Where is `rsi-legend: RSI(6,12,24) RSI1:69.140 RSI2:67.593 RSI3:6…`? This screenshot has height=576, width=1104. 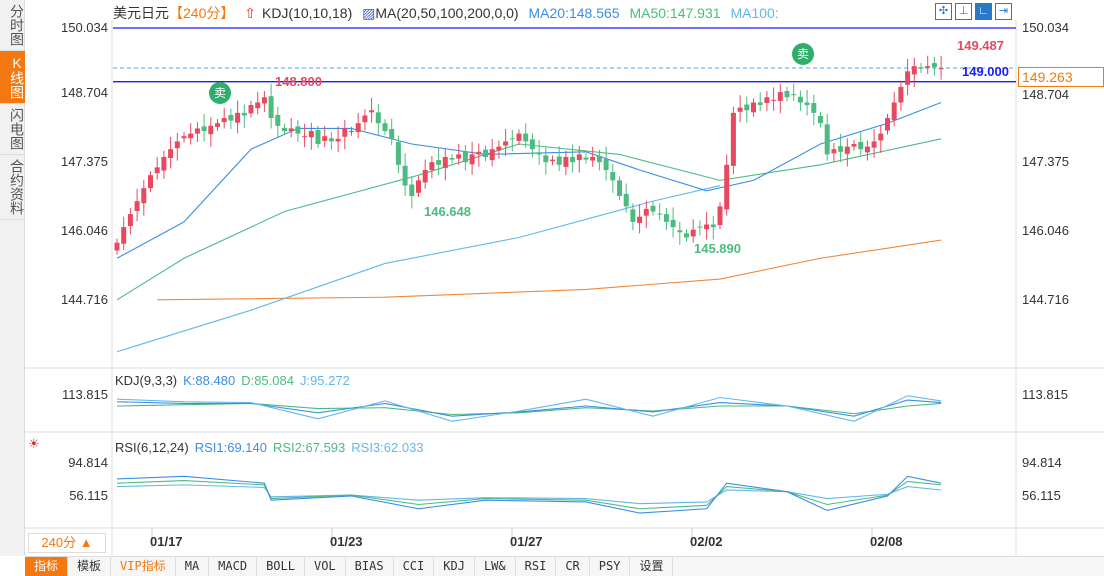
rsi-legend: RSI(6,12,24) RSI1:69.140 RSI2:67.593 RSI3:6… is located at coordinates (272, 447).